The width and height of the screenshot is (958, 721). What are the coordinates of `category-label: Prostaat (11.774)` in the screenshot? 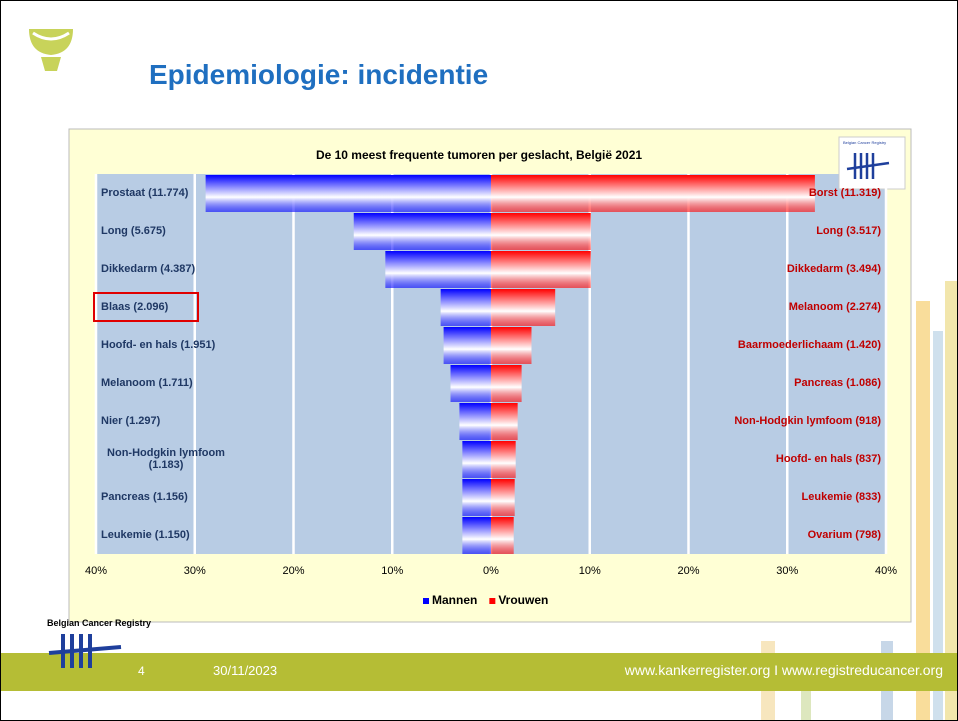 It's located at (145, 193).